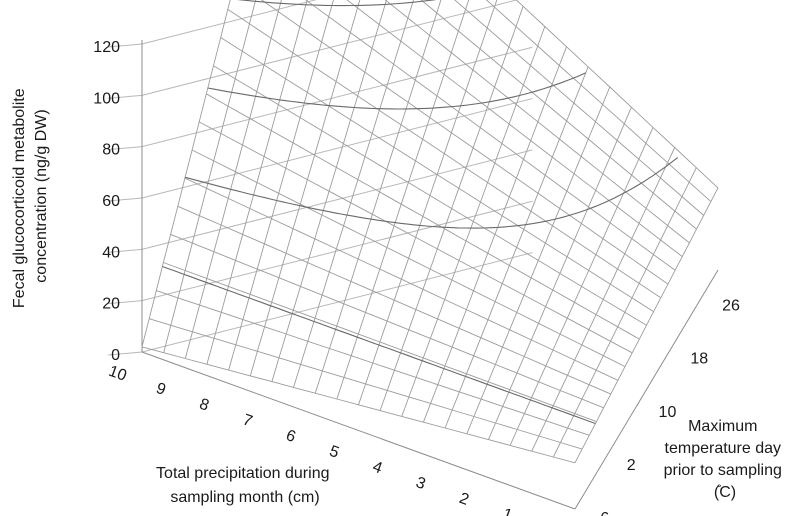 This screenshot has height=516, width=806. Describe the element at coordinates (247, 420) in the screenshot. I see `x-tick-7: 7` at that location.